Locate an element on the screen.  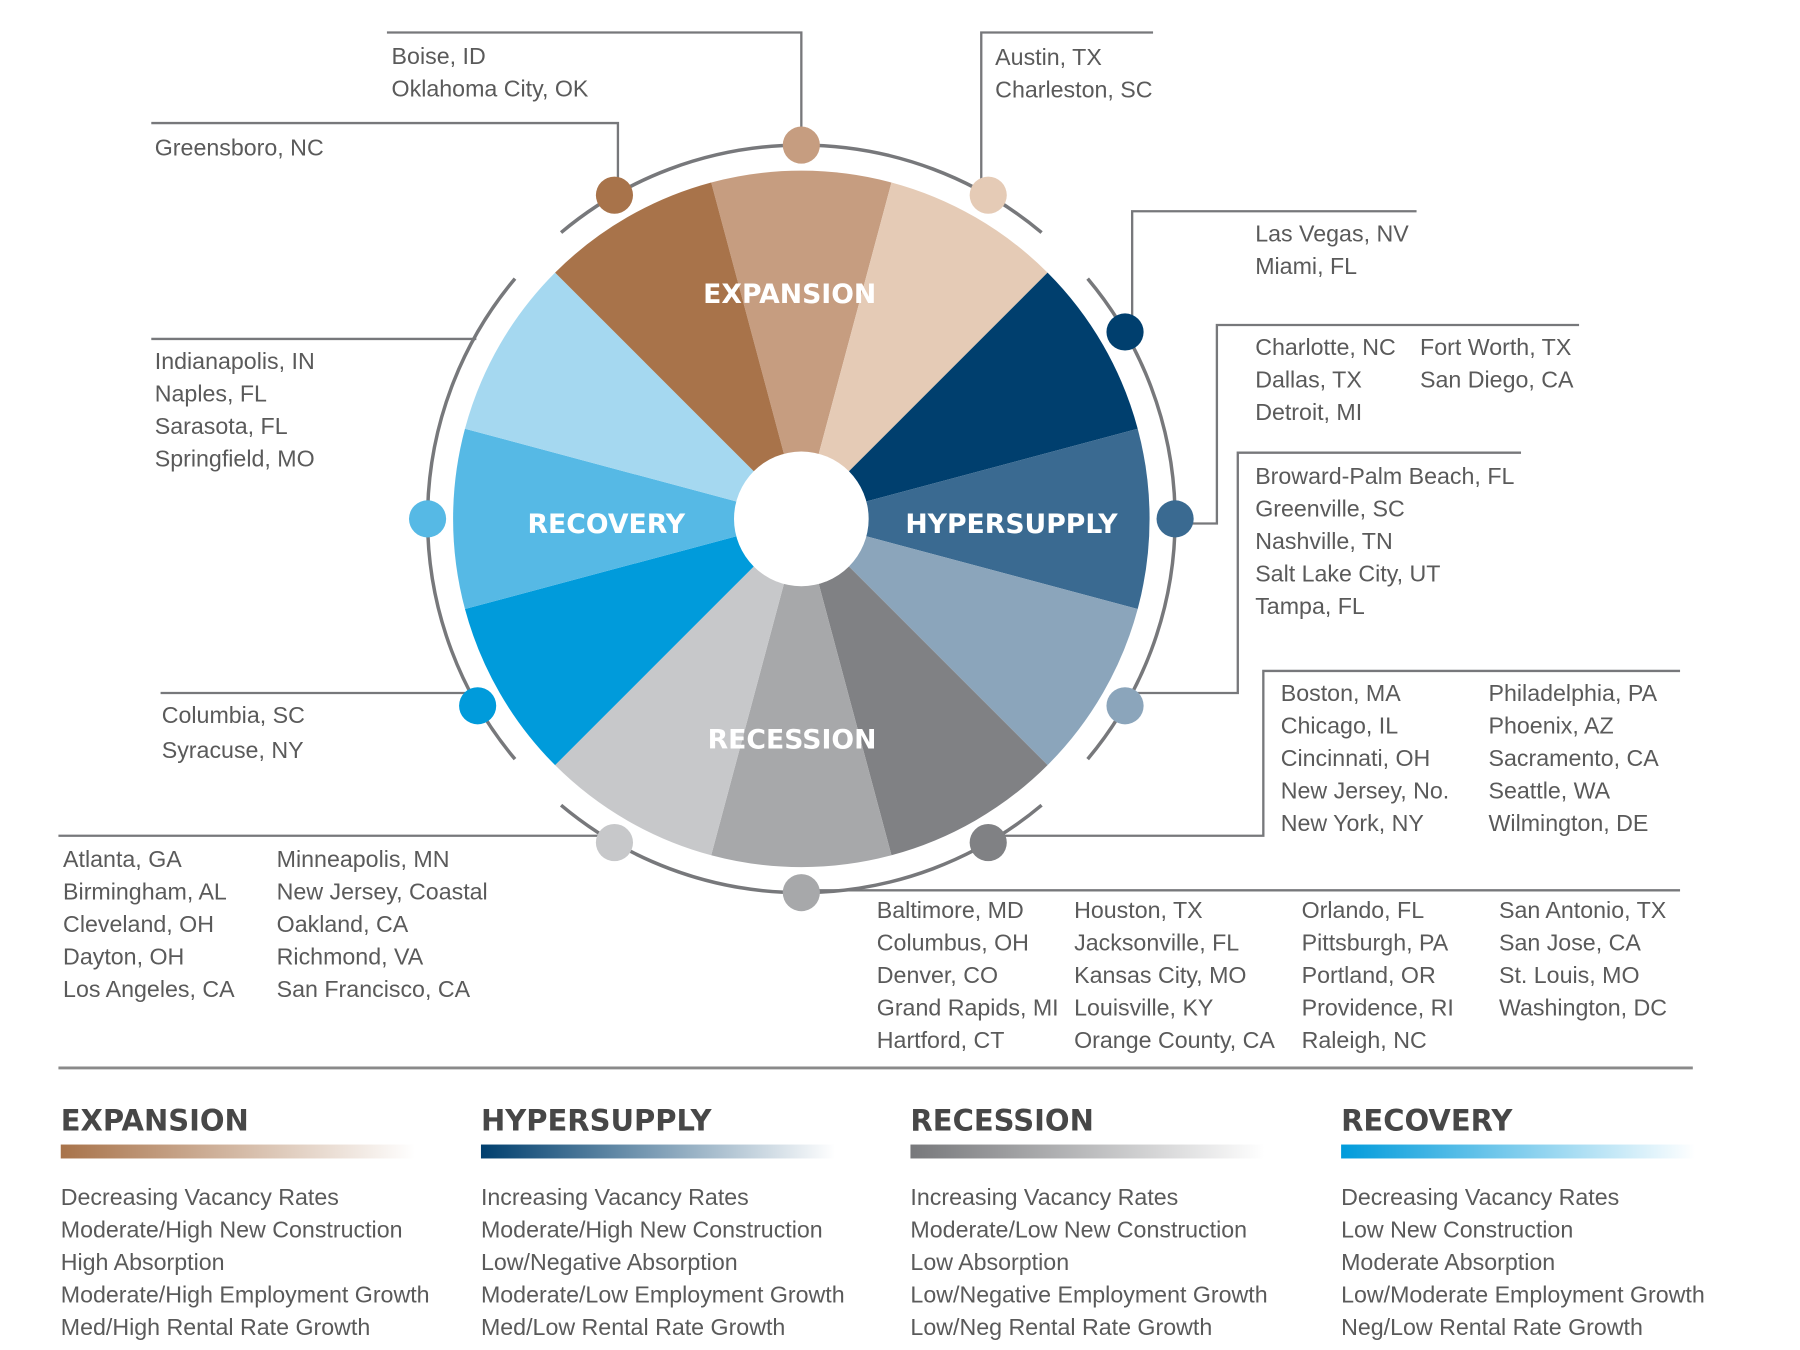
callout-group: Greensboro, NC is located at coordinates (239, 148).